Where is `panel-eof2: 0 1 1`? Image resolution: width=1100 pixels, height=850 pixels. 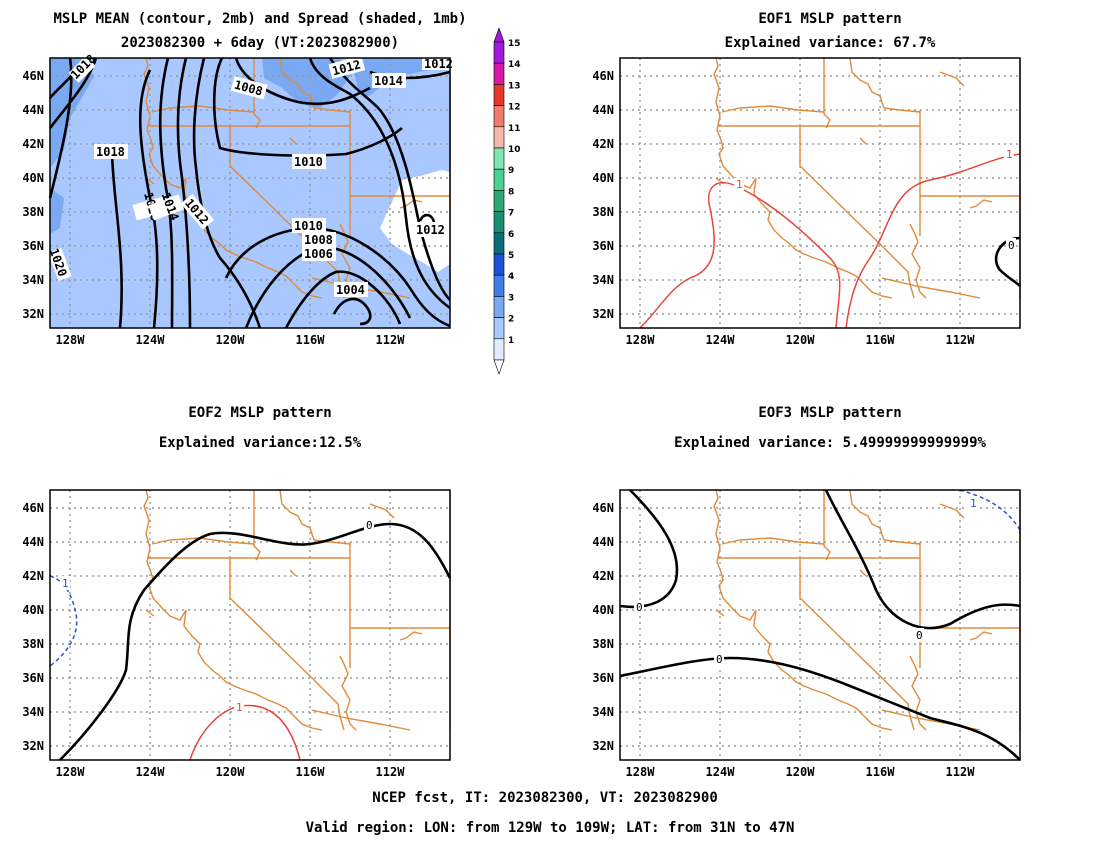 panel-eof2: 0 1 1 is located at coordinates (250, 625).